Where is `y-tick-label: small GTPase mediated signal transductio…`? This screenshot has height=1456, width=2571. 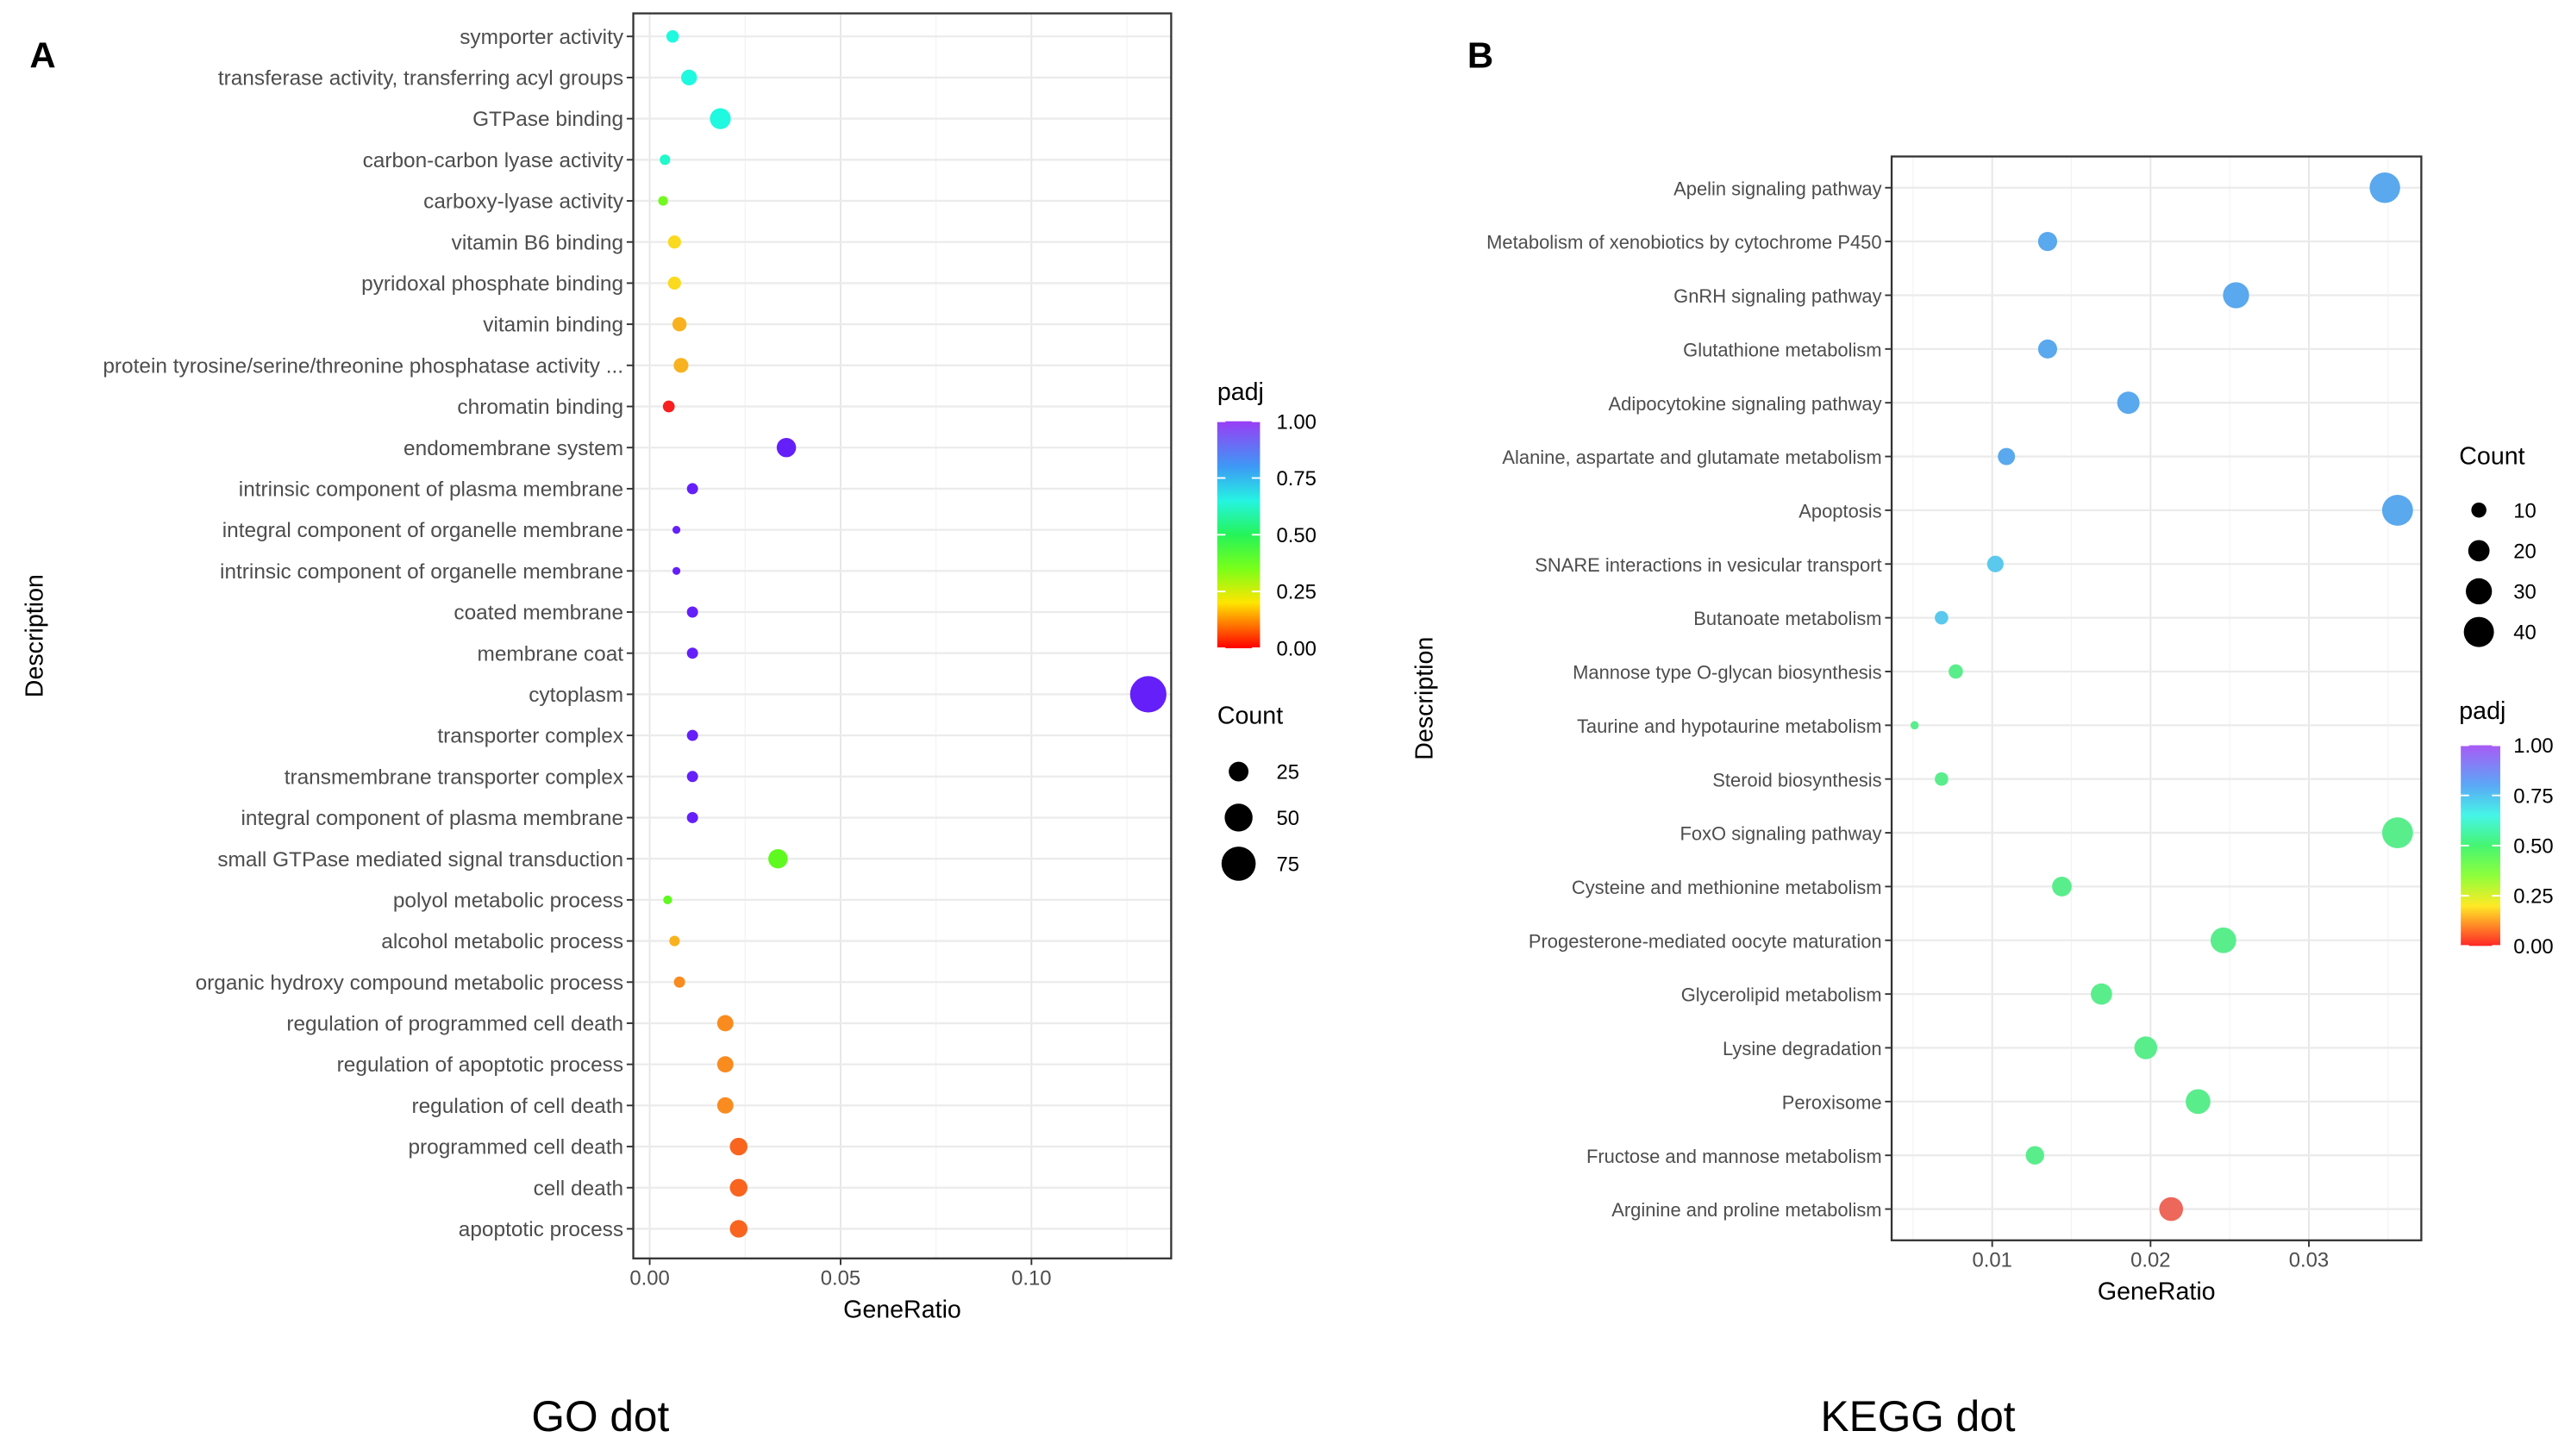
y-tick-label: small GTPase mediated signal transductio… is located at coordinates (420, 860).